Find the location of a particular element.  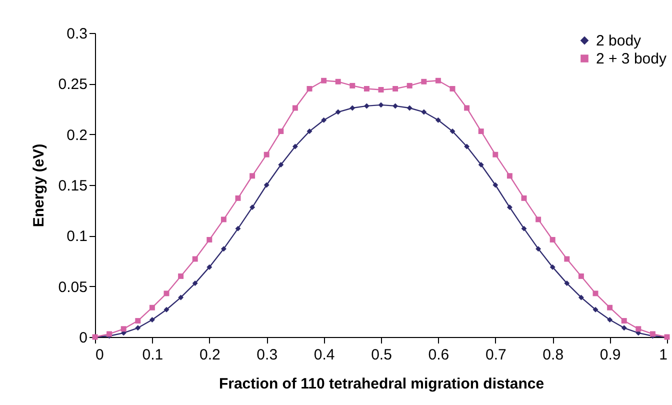

y-tick-label: 0.1 is located at coordinates (77, 237).